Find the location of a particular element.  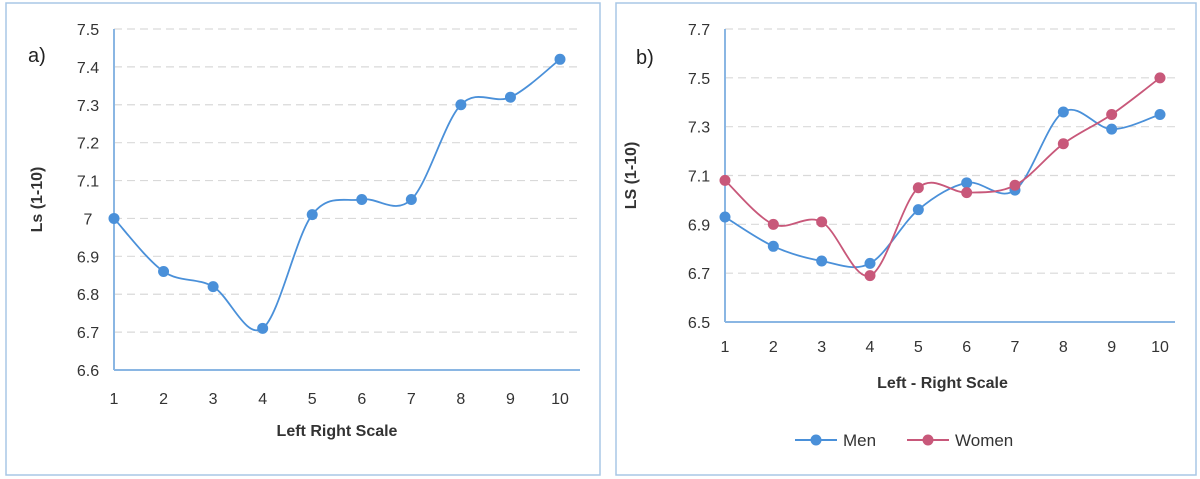

panel-label: b) is located at coordinates (645, 58).